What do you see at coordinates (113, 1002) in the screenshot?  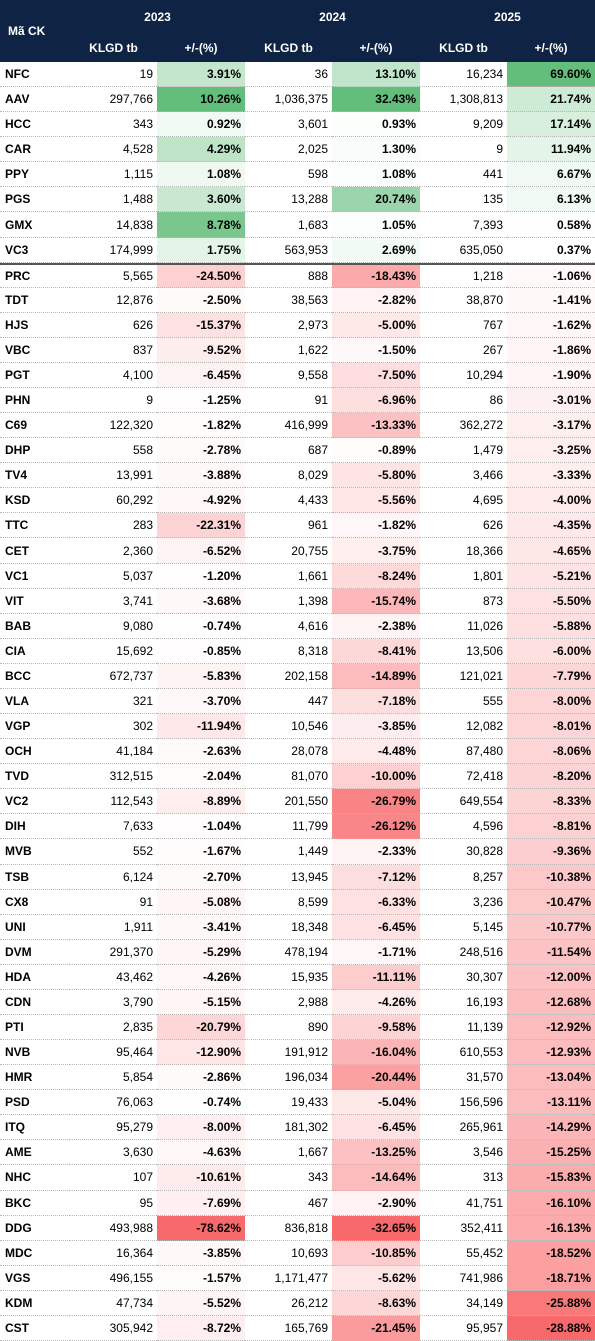 I see `volume-cell: 3,790` at bounding box center [113, 1002].